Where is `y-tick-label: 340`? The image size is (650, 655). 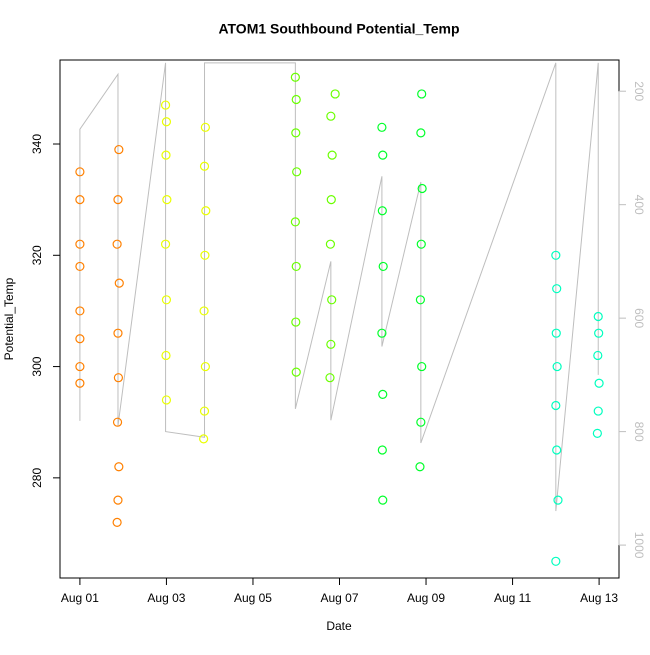
y-tick-label: 340 is located at coordinates (37, 144).